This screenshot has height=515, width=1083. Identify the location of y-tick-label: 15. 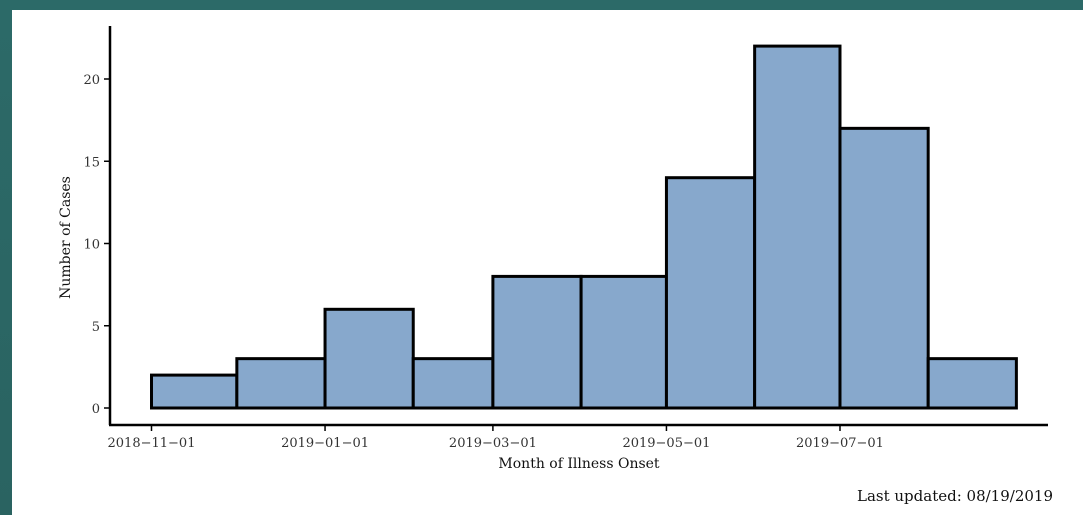
(91, 162).